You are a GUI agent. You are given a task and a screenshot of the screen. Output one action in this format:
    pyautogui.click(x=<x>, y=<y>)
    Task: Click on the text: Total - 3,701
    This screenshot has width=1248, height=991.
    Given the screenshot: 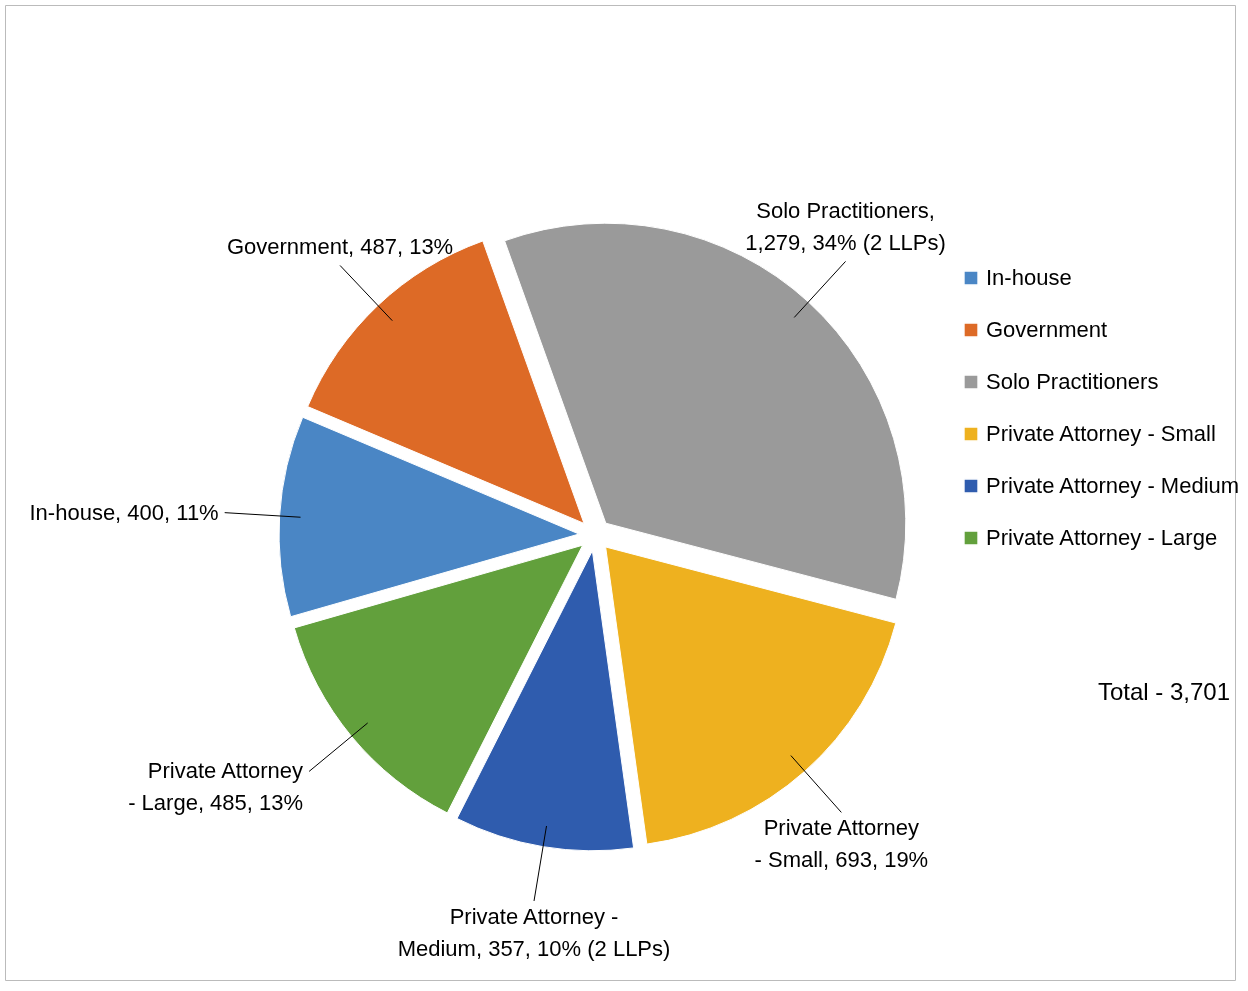 What is the action you would take?
    pyautogui.click(x=1163, y=691)
    